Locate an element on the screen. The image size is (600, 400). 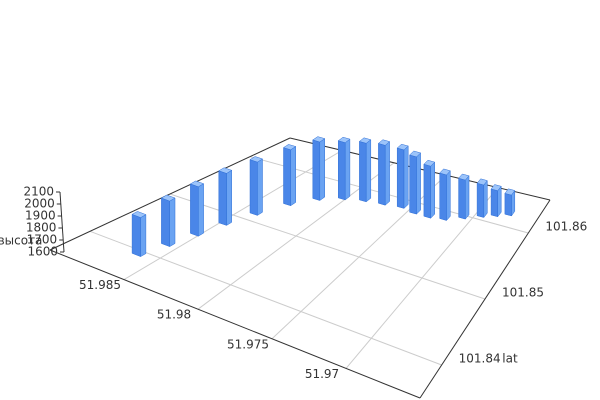
z-axis-label: высота is located at coordinates (21, 241).